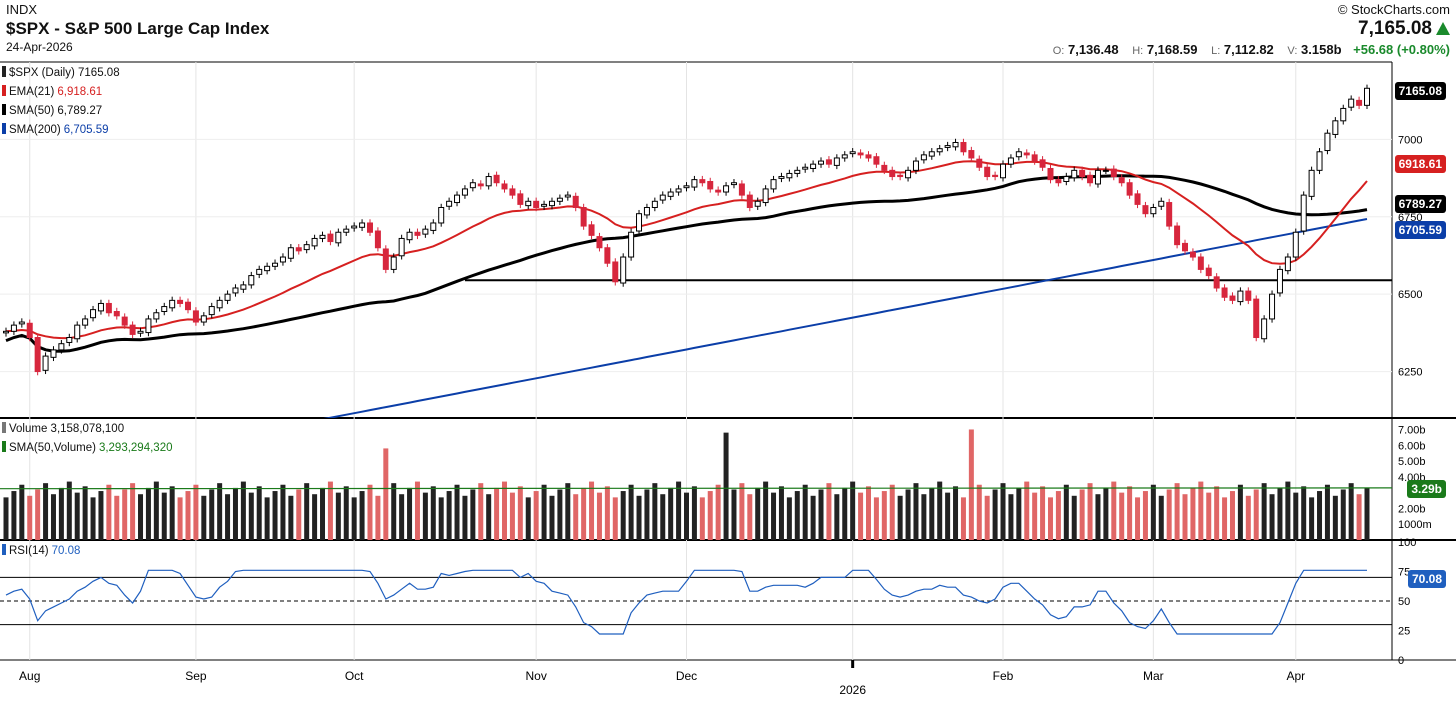 The height and width of the screenshot is (701, 1456). What do you see at coordinates (1412, 462) in the screenshot?
I see `volume-tick-label: 5.00b` at bounding box center [1412, 462].